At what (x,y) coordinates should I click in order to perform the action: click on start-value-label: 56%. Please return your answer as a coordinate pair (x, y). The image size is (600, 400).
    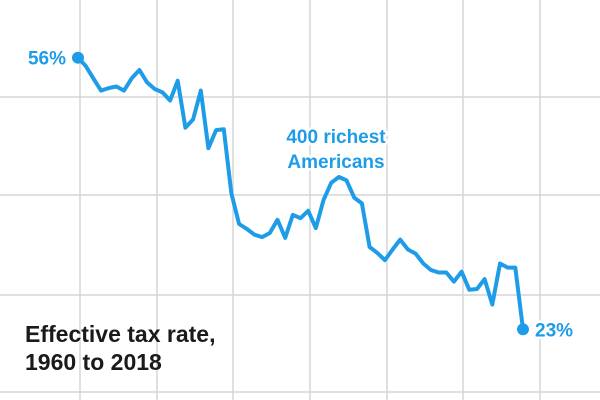
    Looking at the image, I should click on (47, 59).